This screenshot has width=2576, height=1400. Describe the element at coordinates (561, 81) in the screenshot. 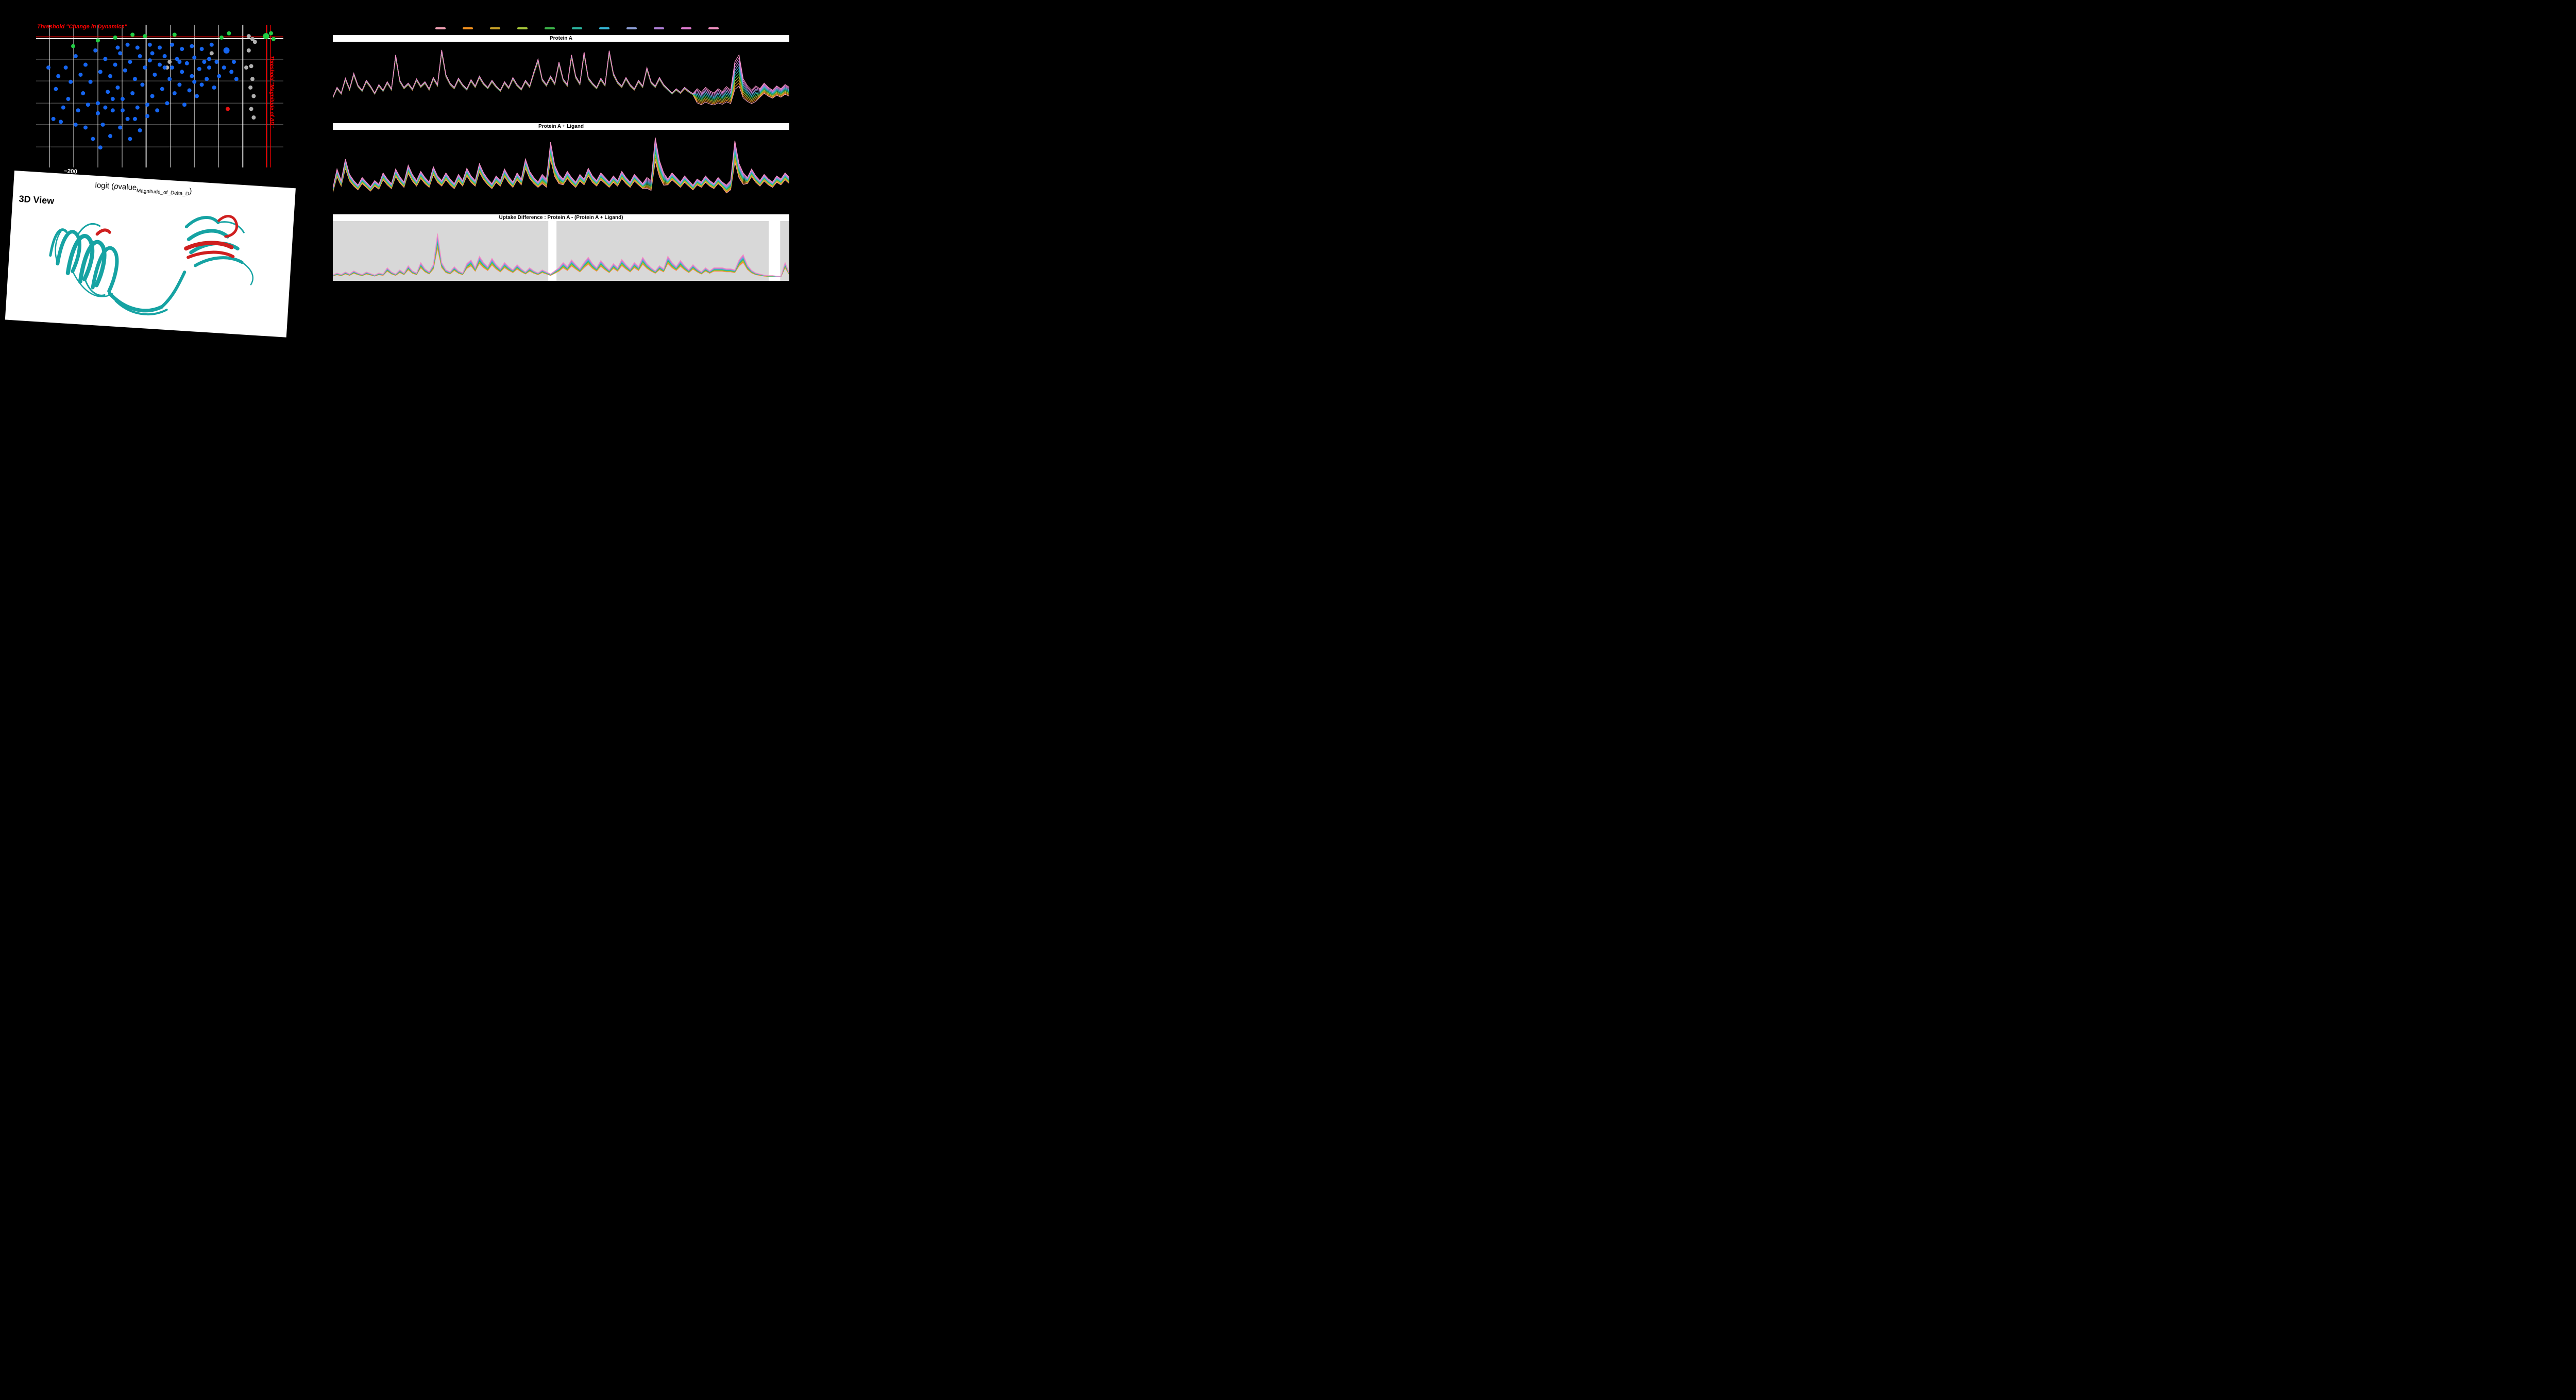

I see `uptake-plot-protein-a` at that location.